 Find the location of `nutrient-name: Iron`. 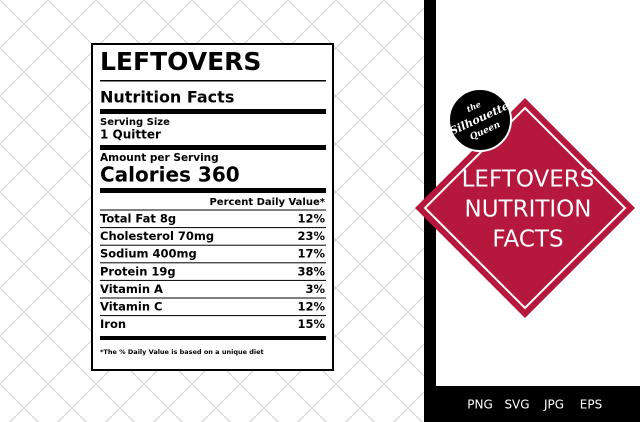

nutrient-name: Iron is located at coordinates (113, 324).